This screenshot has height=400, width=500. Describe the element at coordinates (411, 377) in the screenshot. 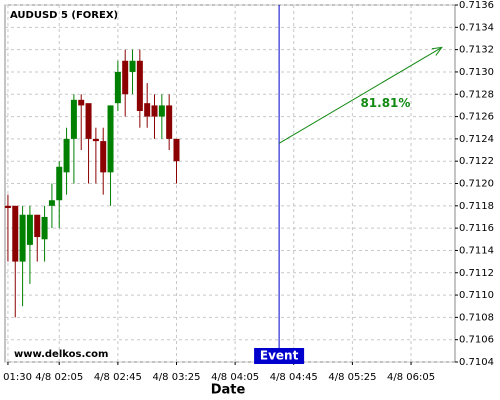

I see `x-tick-label: 4/8 06:05` at that location.